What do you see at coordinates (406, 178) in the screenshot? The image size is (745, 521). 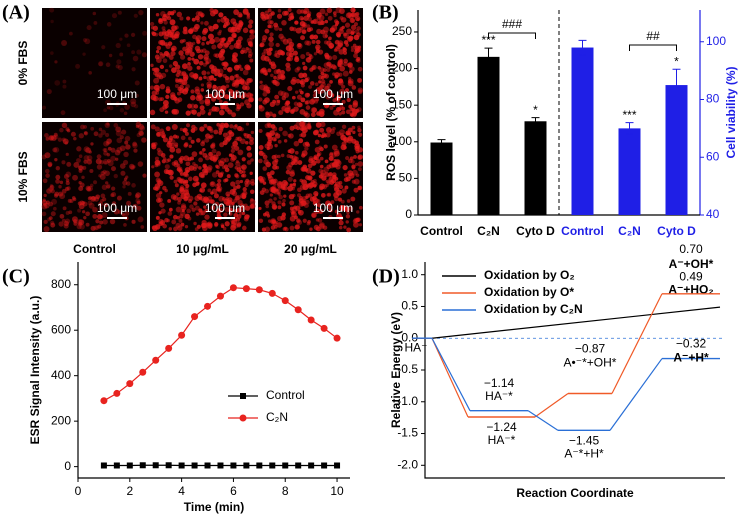 I see `y-tick-label: 50` at bounding box center [406, 178].